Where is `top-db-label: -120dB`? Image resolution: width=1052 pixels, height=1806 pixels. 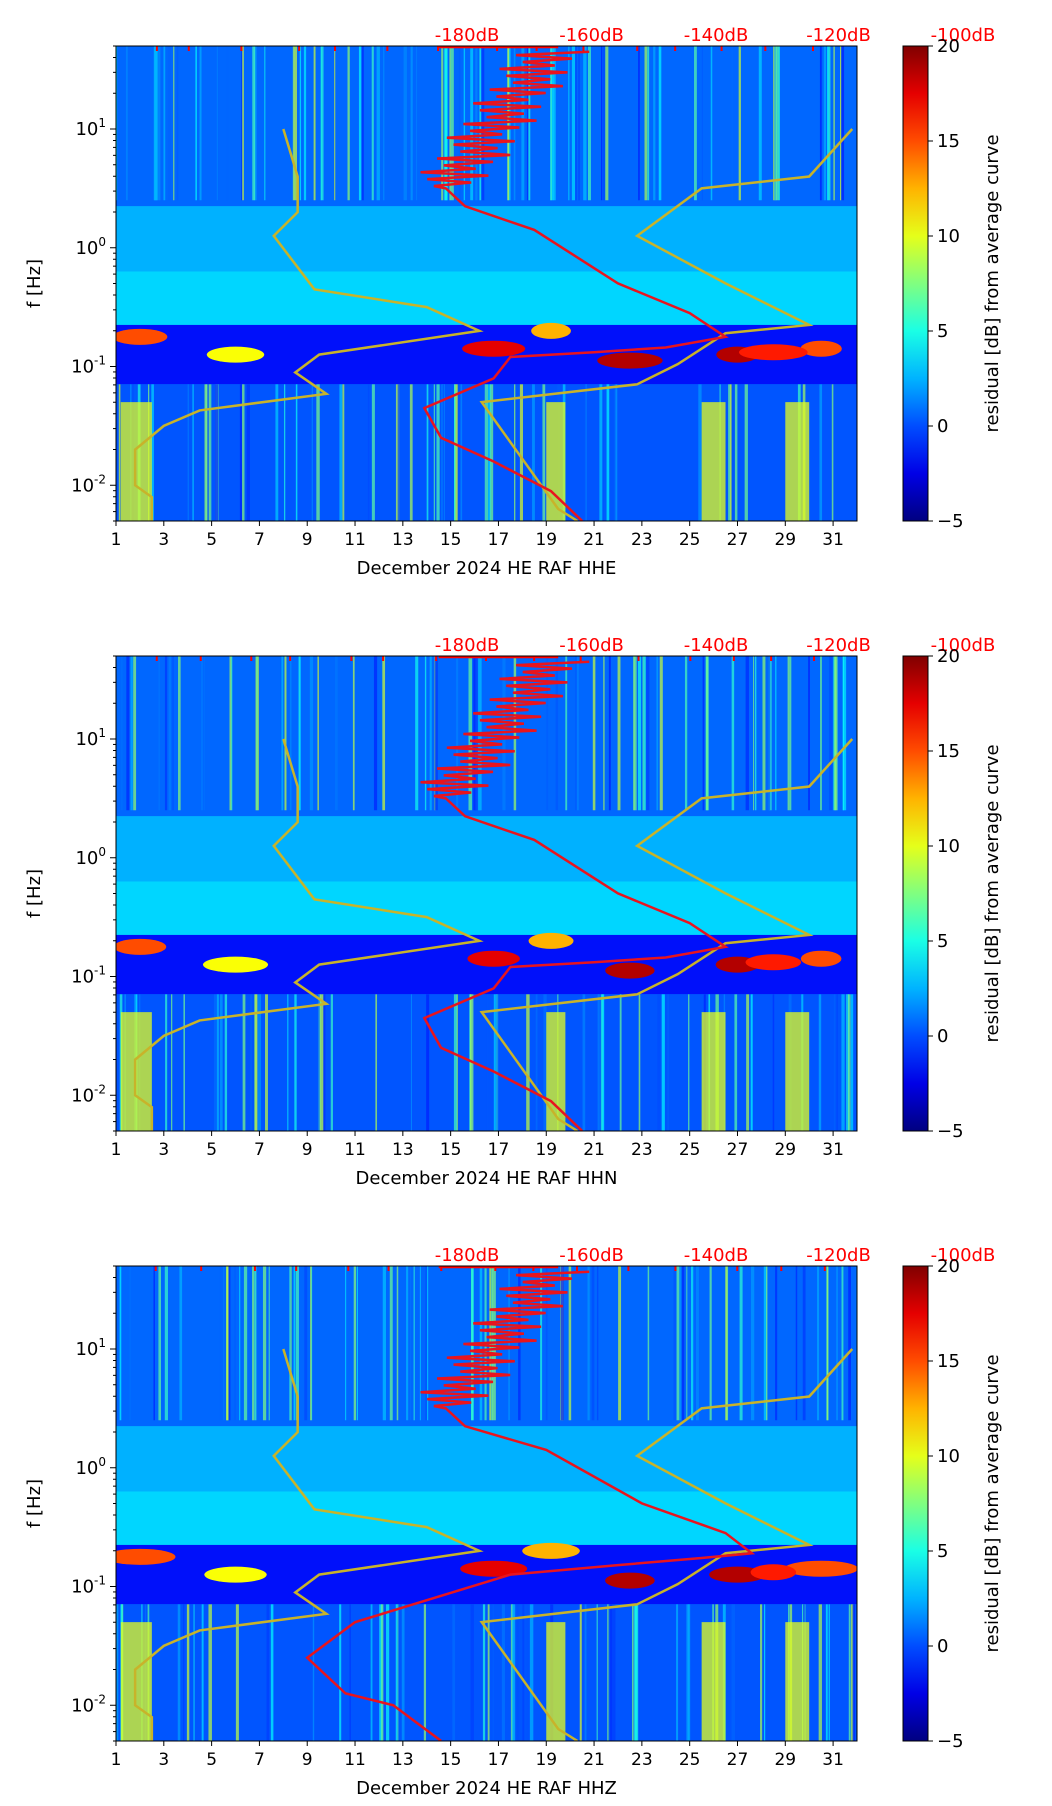 top-db-label: -120dB is located at coordinates (838, 35).